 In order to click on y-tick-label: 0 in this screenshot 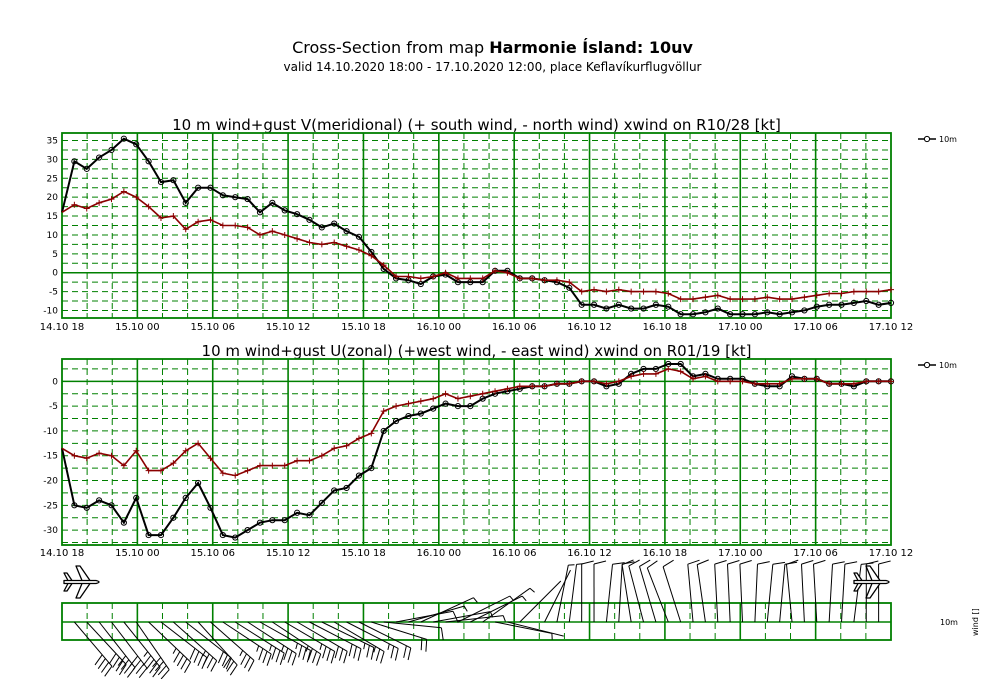, I will do `click(55, 274)`.